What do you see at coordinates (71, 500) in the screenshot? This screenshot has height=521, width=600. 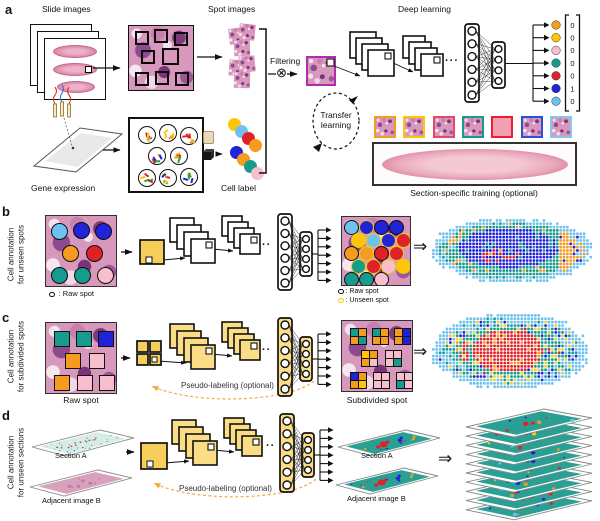 I see `adjacent-b-input-label: Adjacent image B` at bounding box center [71, 500].